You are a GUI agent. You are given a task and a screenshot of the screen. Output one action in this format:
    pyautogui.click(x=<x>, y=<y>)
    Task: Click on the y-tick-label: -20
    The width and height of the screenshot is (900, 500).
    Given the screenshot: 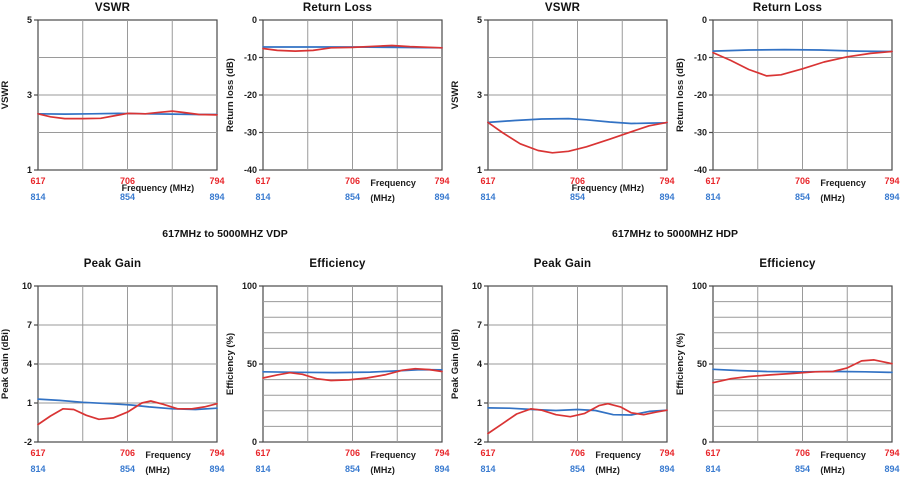 What is the action you would take?
    pyautogui.click(x=700, y=95)
    